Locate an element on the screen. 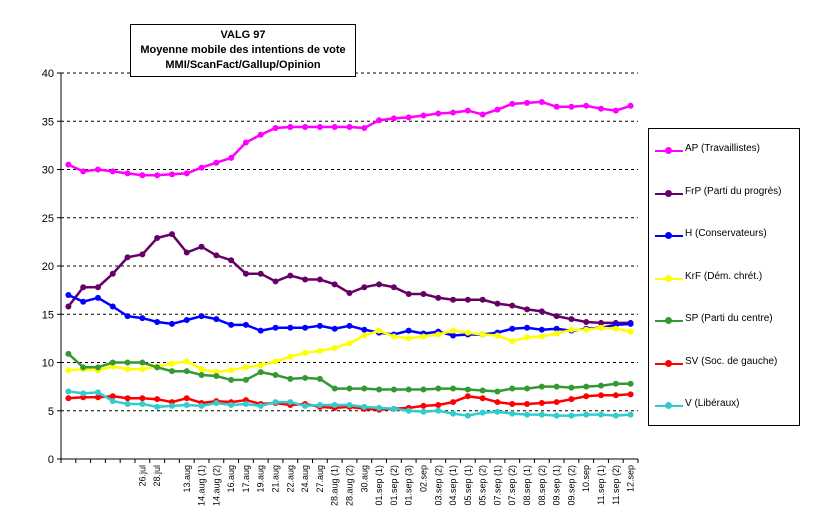  x-tick-label: 26.jul is located at coordinates (142, 476).